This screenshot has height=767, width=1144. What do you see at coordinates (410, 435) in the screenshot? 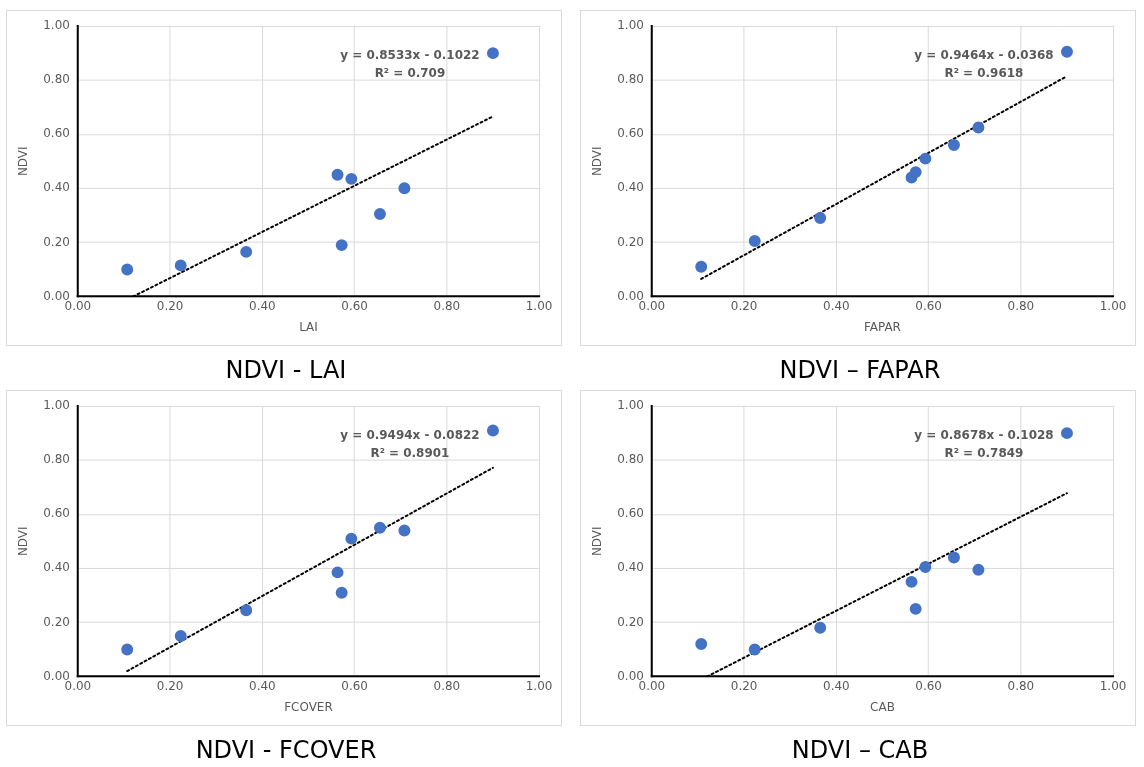
I see `annotation: y = 0.9494x - 0.0822` at bounding box center [410, 435].